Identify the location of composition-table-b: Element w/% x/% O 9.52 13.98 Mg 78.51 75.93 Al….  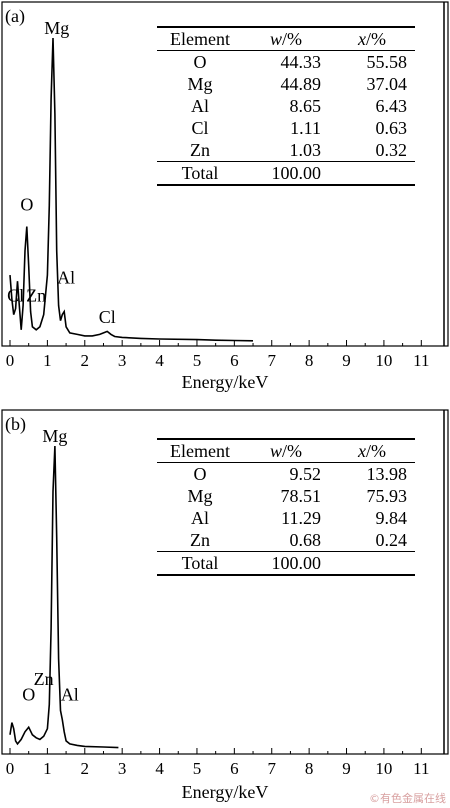
(286, 507).